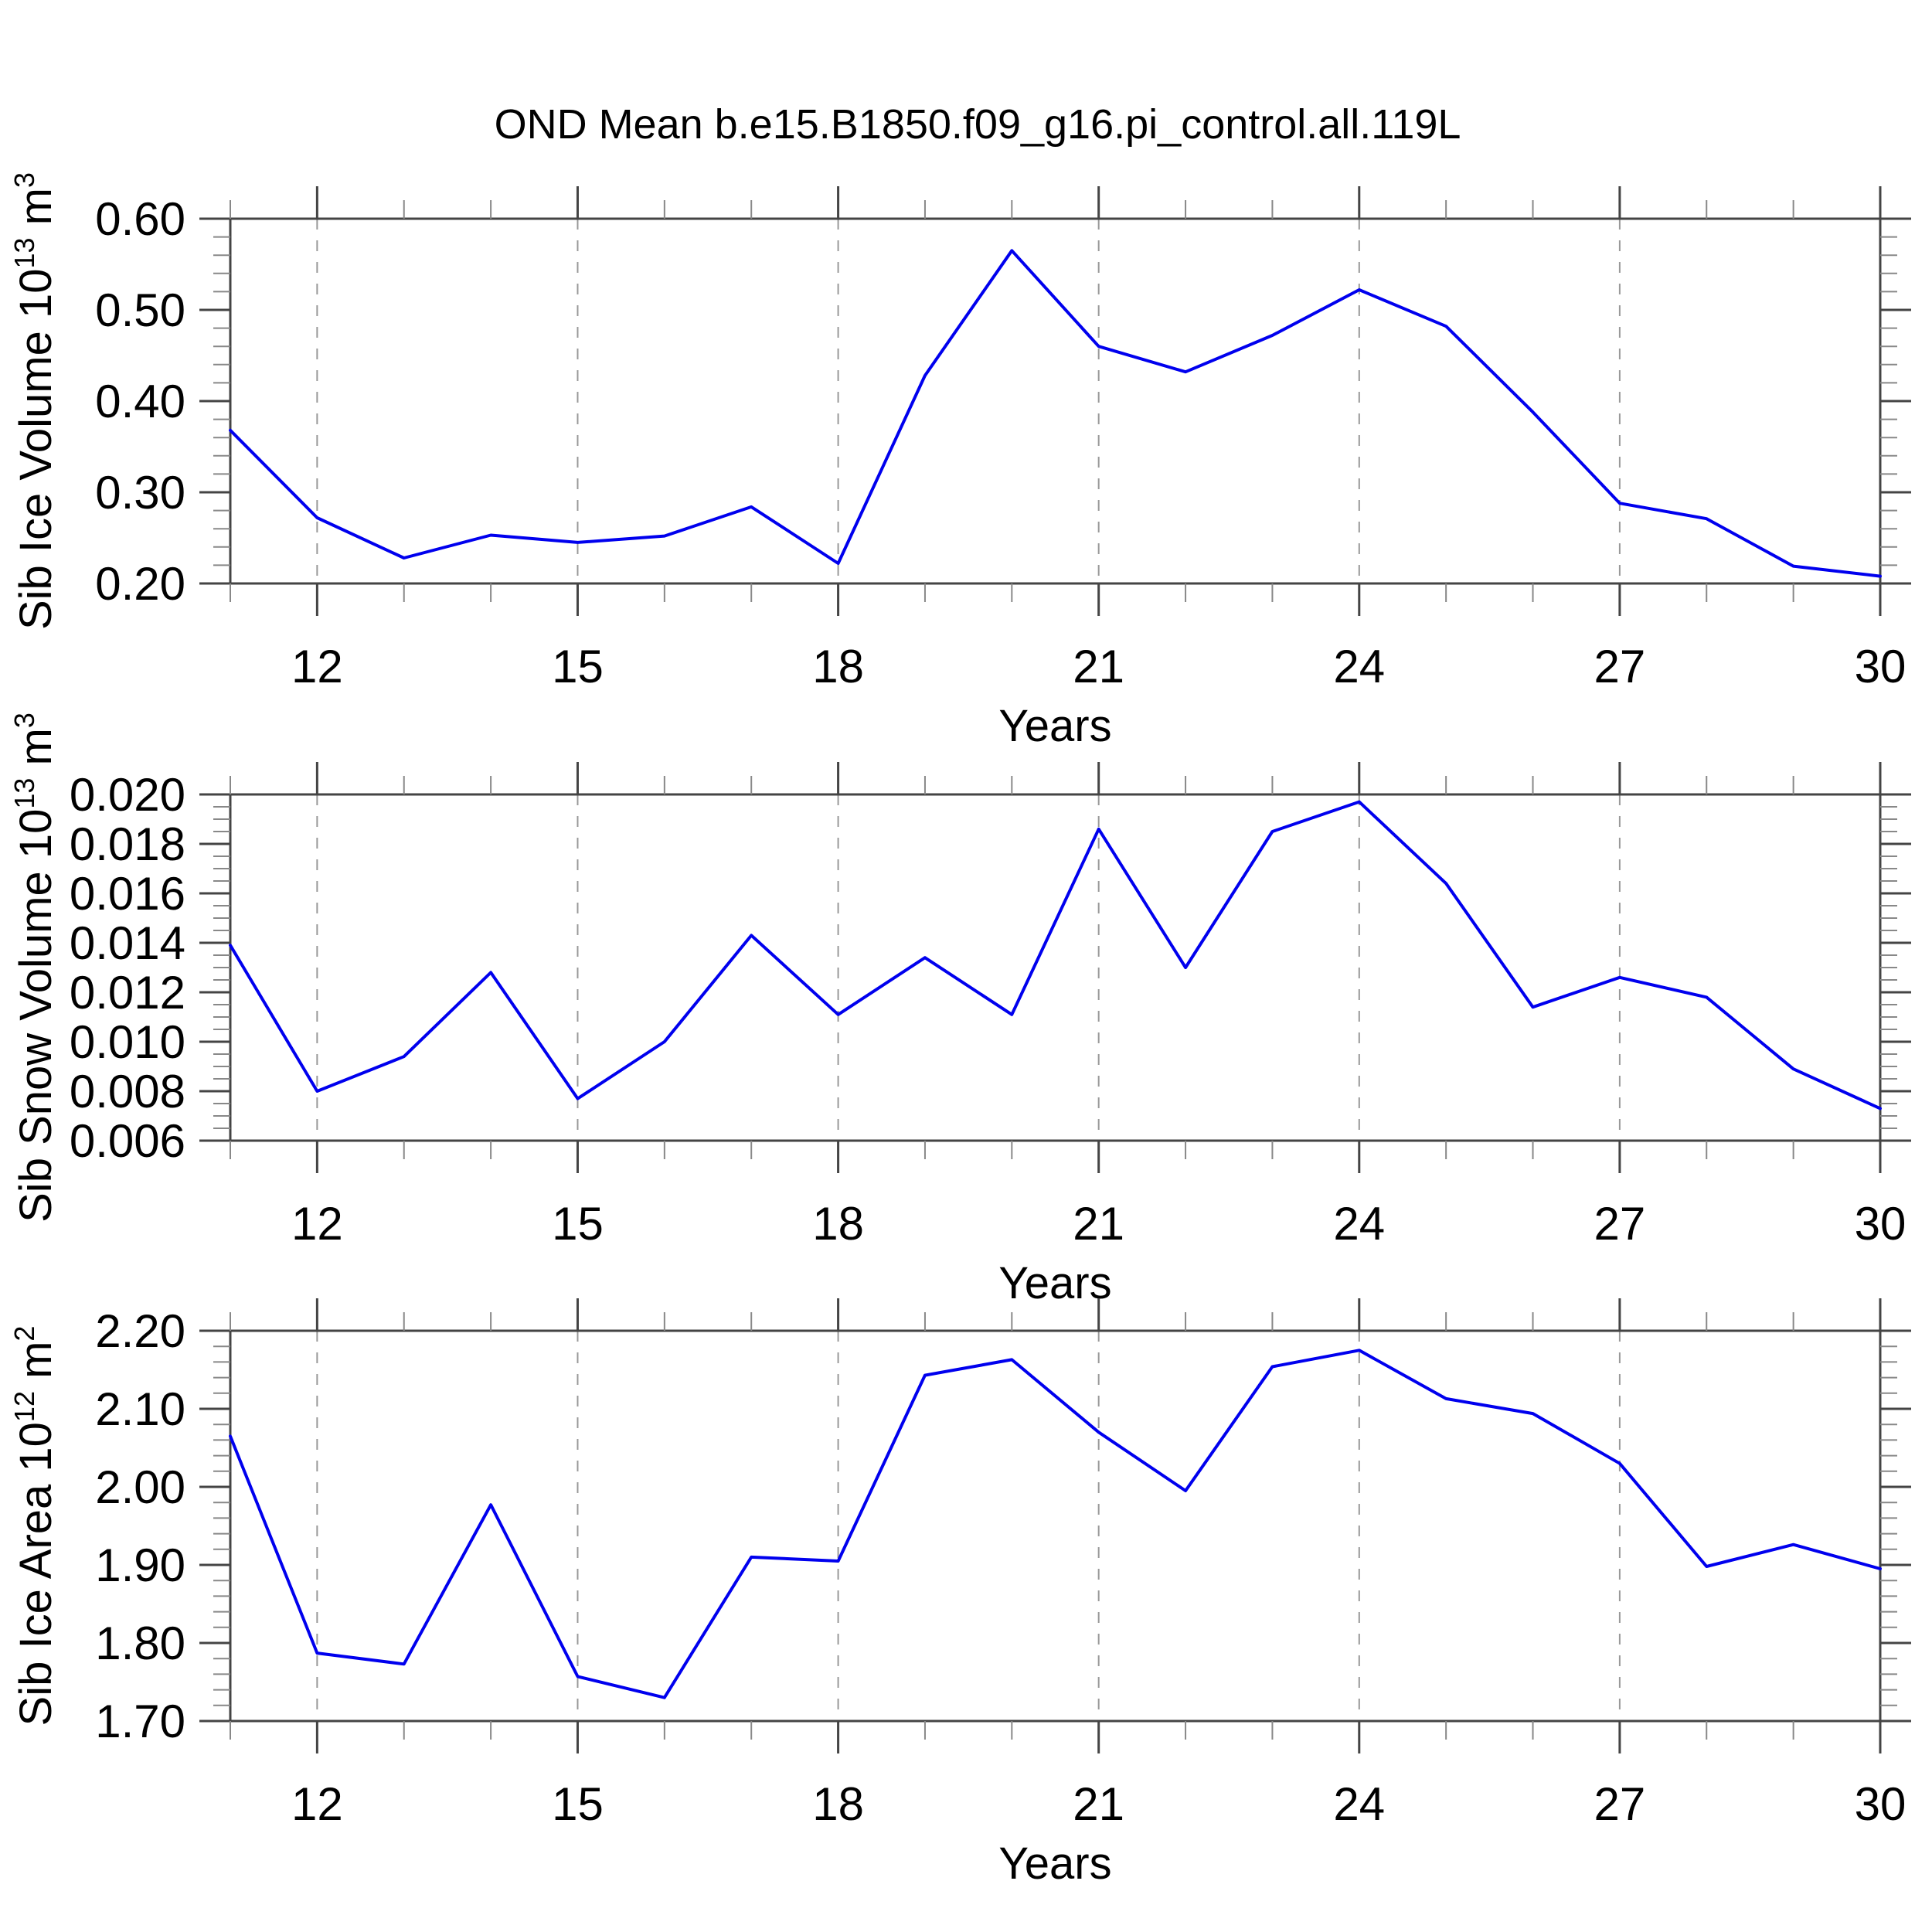  Describe the element at coordinates (140, 1409) in the screenshot. I see `y-tick-label: 2.10` at that location.